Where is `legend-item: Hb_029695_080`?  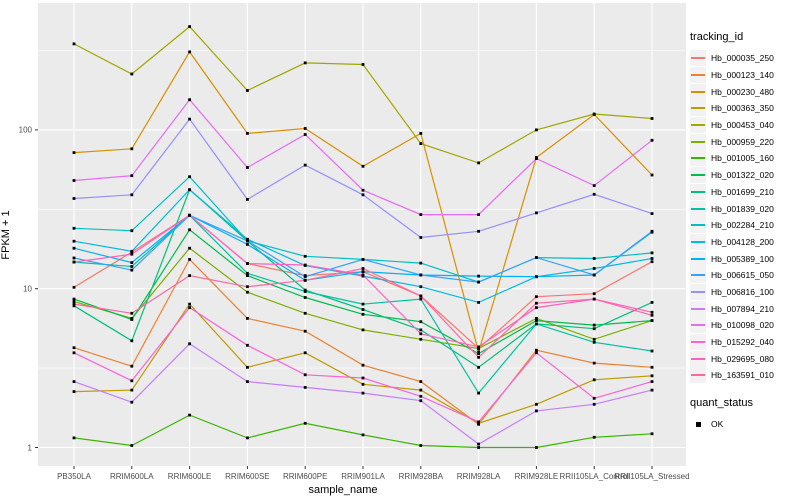 legend-item: Hb_029695_080 is located at coordinates (745, 358).